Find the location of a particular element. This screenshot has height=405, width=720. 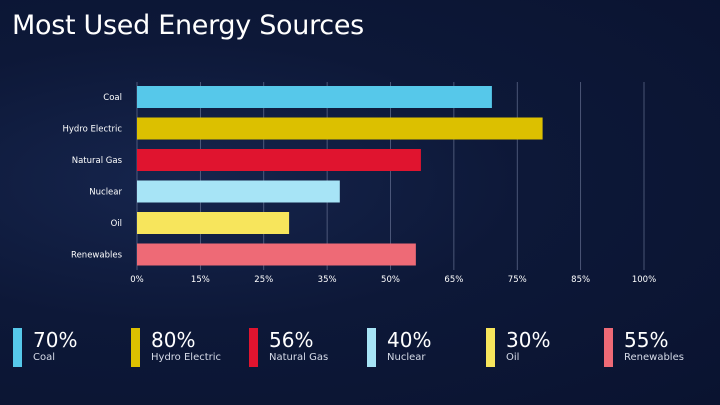

y-tick-label: Natural Gas is located at coordinates (97, 161).